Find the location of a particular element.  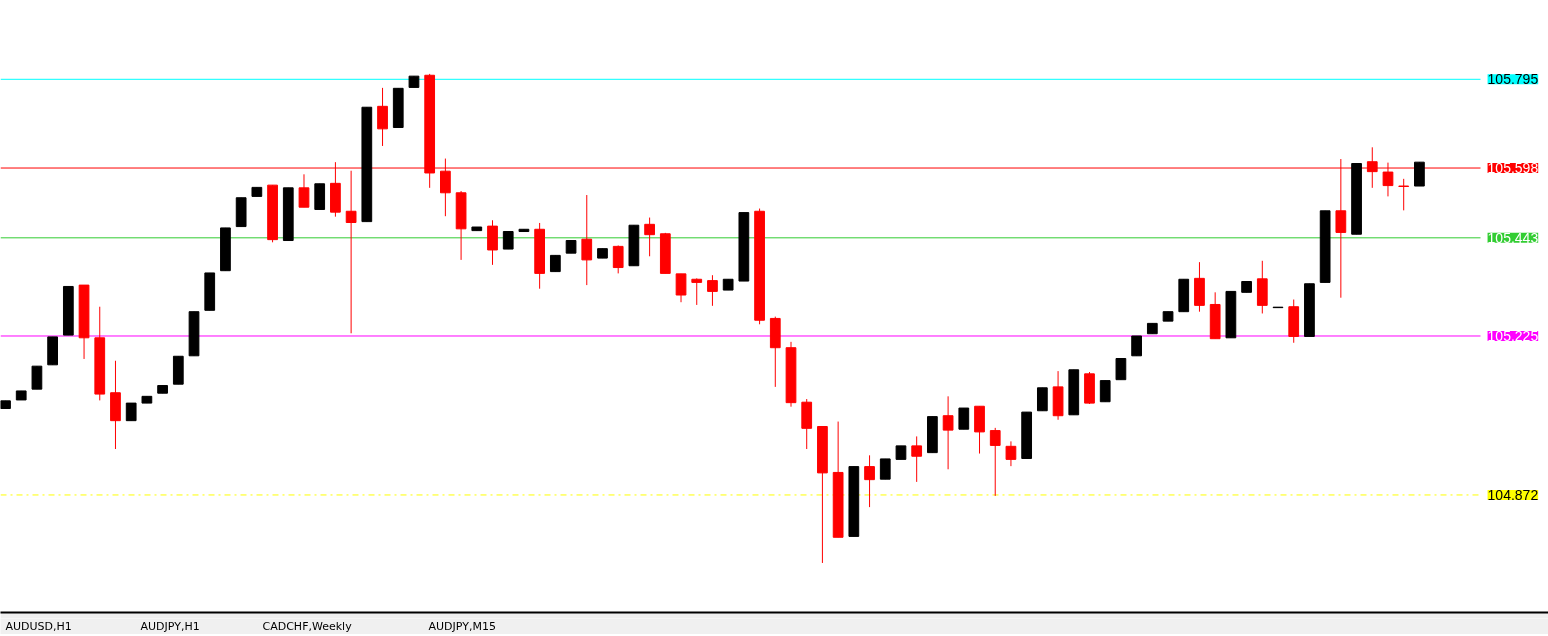

ref-line-label: 105.795 is located at coordinates (1513, 79).